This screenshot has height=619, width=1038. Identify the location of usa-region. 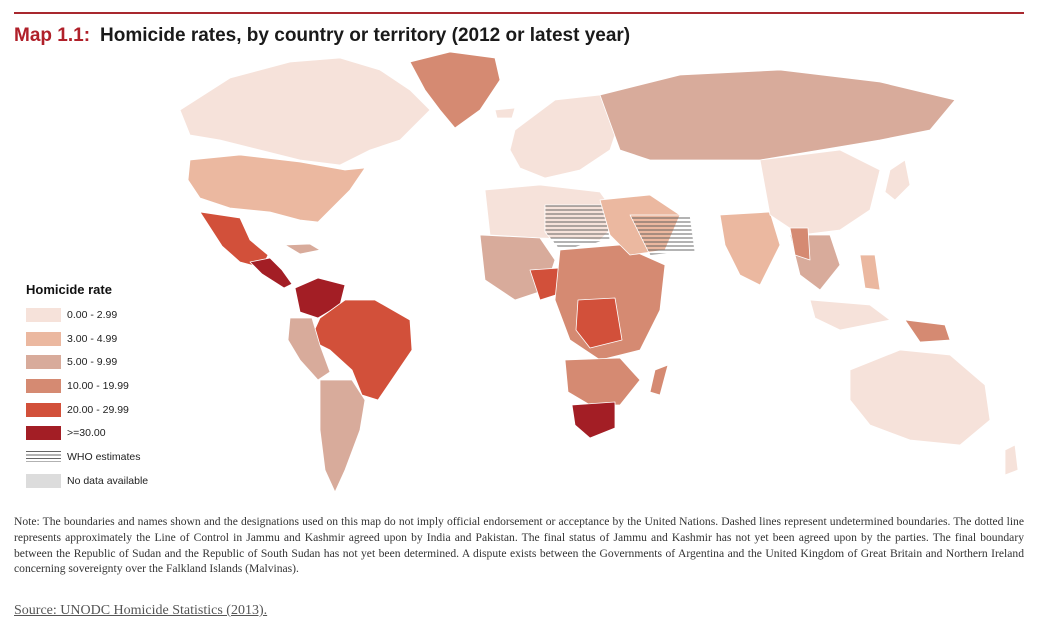
(276, 188).